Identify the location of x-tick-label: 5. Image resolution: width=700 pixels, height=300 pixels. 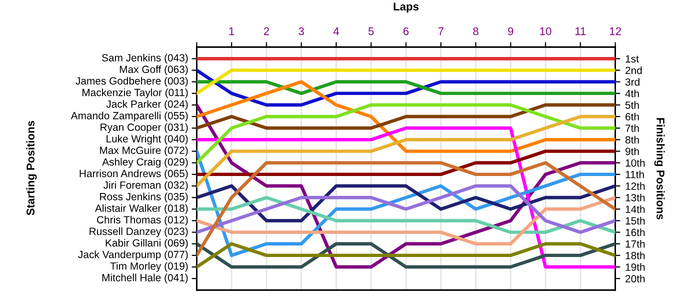
(371, 31).